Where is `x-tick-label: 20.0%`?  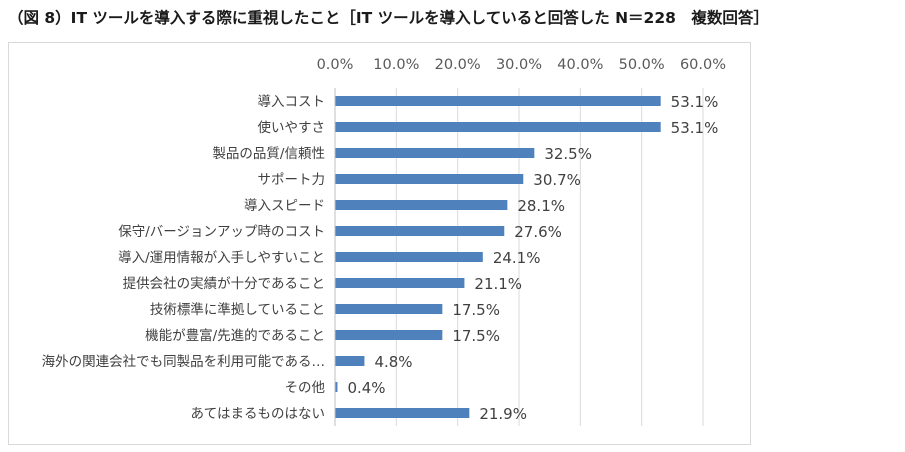 x-tick-label: 20.0% is located at coordinates (458, 65).